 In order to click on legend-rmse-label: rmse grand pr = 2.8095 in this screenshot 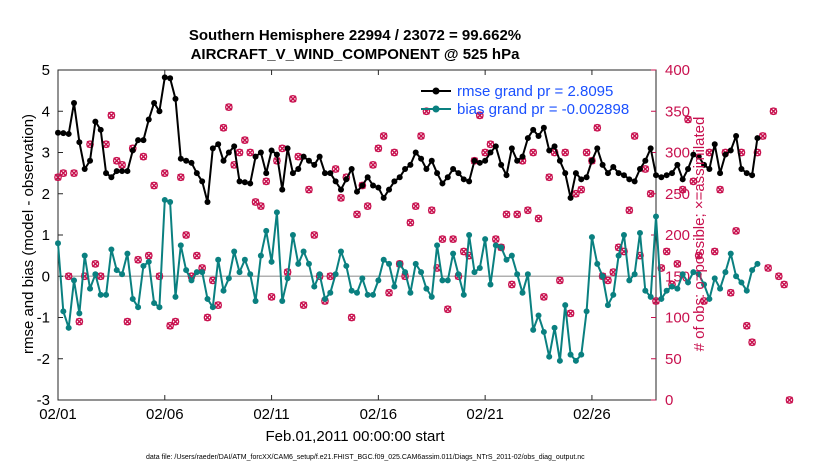, I will do `click(535, 91)`.